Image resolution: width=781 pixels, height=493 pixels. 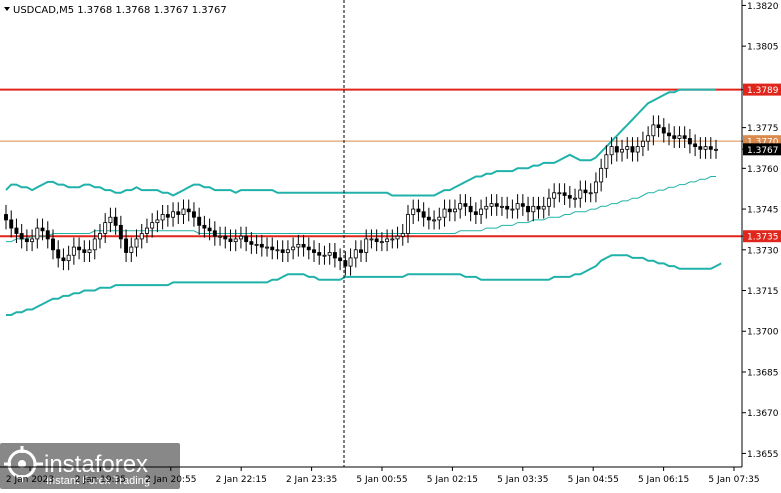 I want to click on x-tick-label: 5 Jan 06:15, so click(x=663, y=480).